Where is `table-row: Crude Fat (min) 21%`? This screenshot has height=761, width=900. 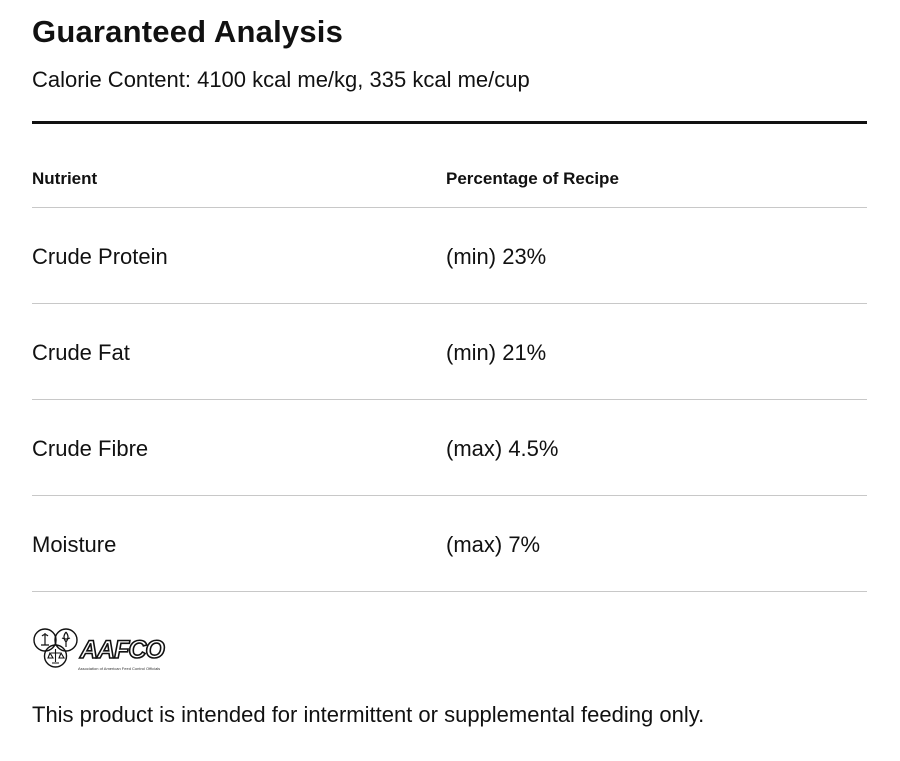 table-row: Crude Fat (min) 21% is located at coordinates (449, 352).